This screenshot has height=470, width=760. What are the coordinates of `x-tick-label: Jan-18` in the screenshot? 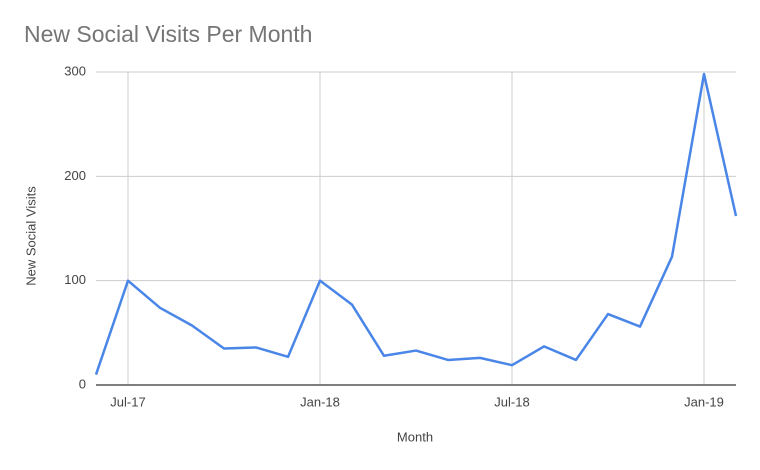 It's located at (320, 401).